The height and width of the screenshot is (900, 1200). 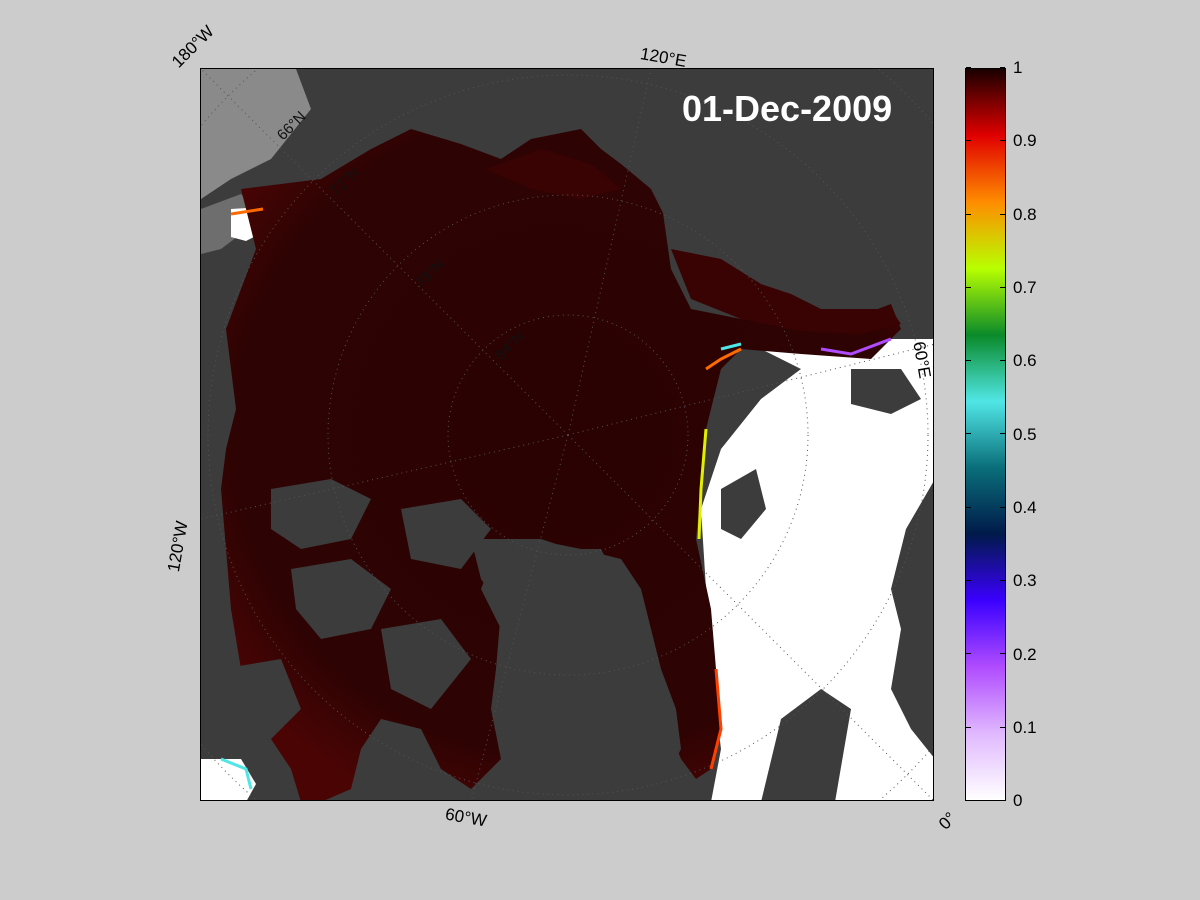 I want to click on colorbar-tick-0: 0, so click(x=1018, y=800).